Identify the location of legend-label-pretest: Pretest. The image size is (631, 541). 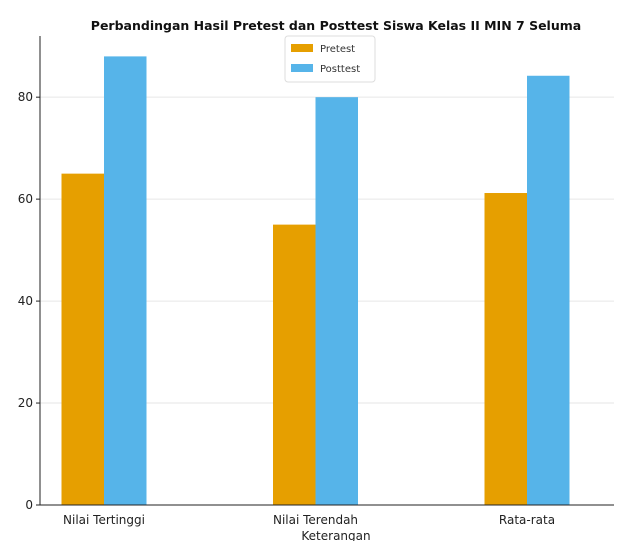
(337, 49).